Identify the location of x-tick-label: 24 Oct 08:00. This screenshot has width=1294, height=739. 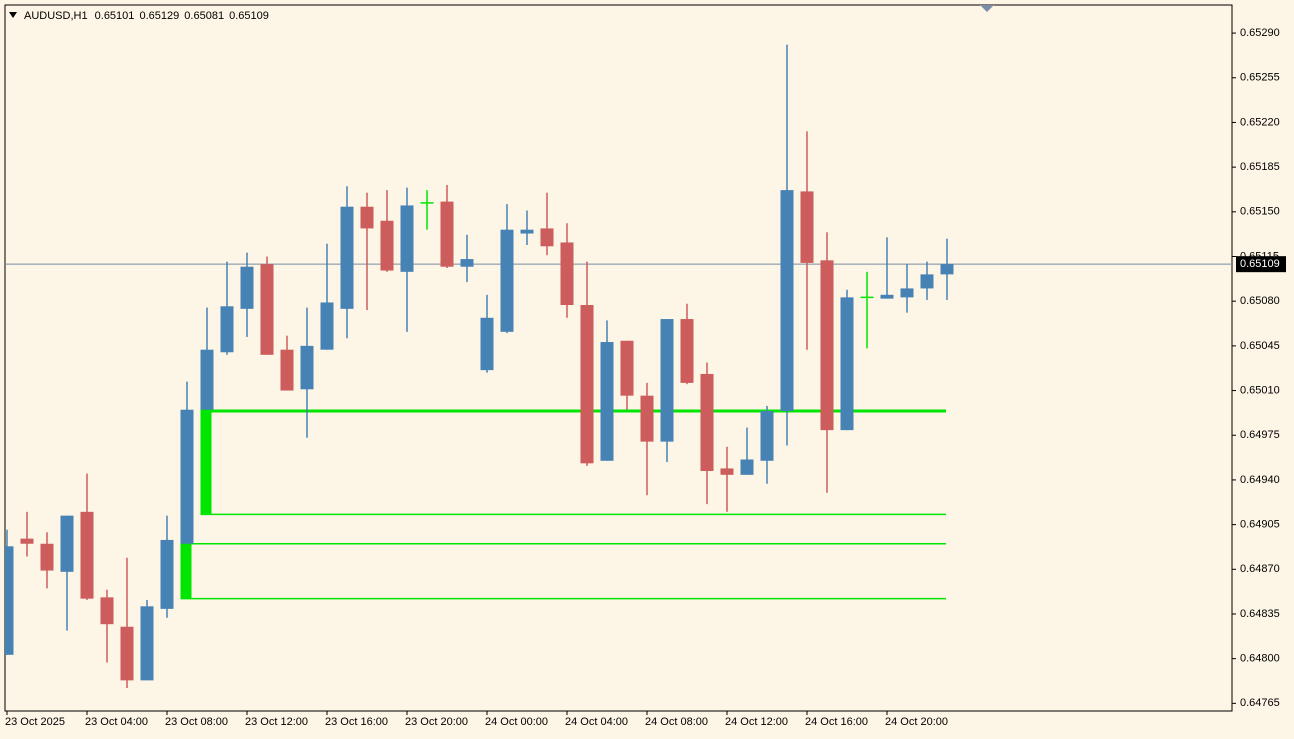
(676, 722).